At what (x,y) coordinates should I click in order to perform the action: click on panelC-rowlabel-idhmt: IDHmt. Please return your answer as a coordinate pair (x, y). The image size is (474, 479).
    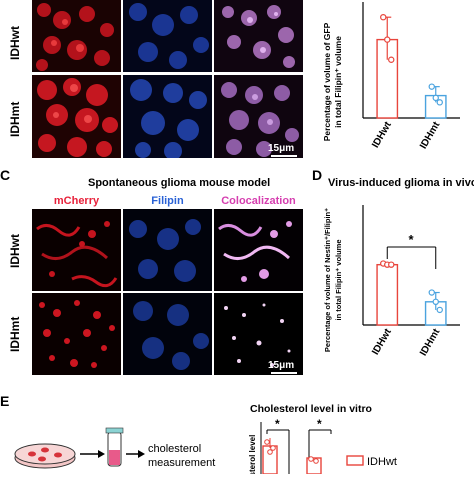
    Looking at the image, I should click on (15, 334).